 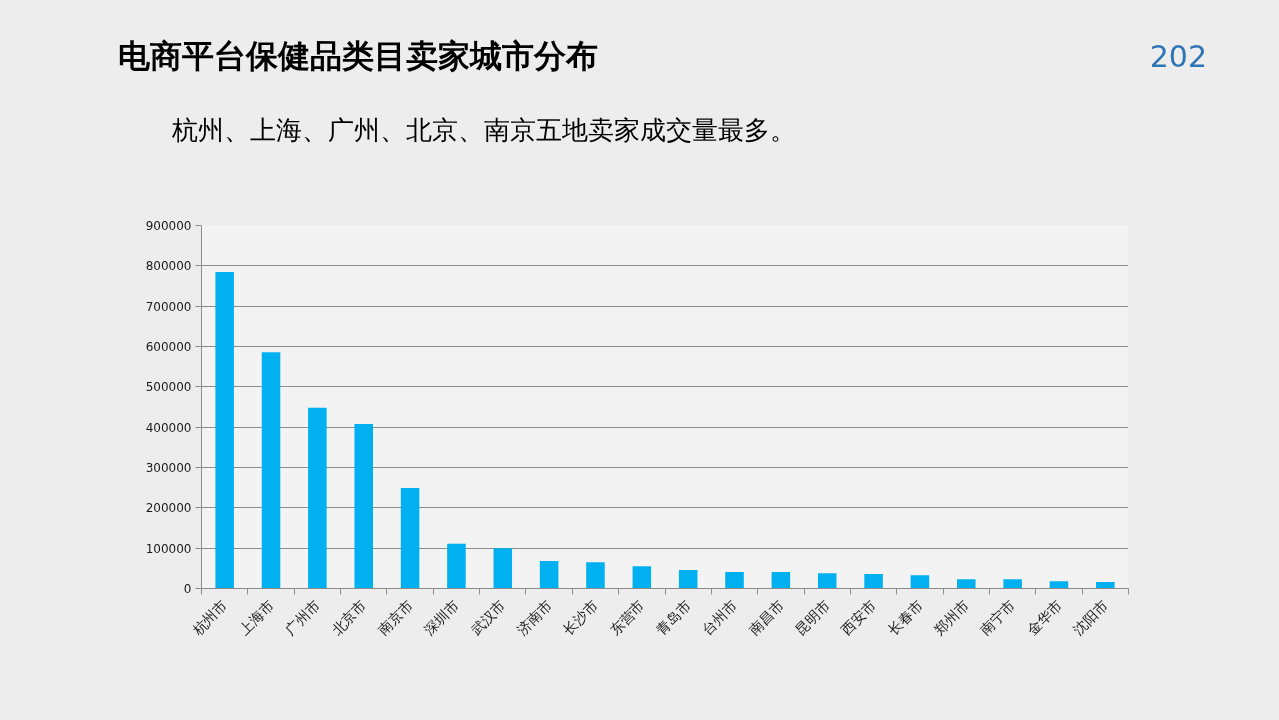 What do you see at coordinates (209, 617) in the screenshot?
I see `x-tick-label: 杭州市` at bounding box center [209, 617].